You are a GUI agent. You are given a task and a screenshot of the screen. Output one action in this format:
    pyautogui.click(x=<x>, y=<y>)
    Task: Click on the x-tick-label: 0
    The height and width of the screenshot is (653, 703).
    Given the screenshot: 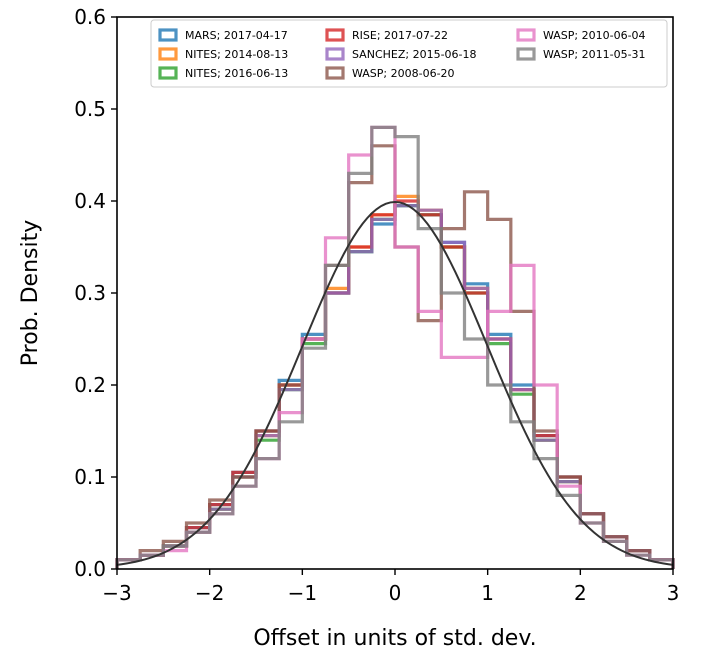 What is the action you would take?
    pyautogui.click(x=395, y=593)
    